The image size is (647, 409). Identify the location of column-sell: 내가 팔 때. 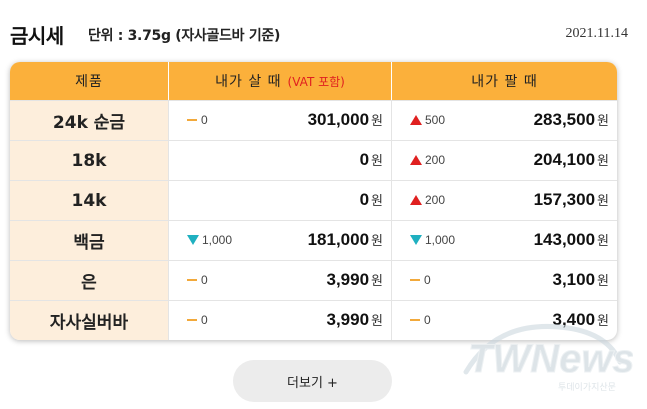
(504, 82).